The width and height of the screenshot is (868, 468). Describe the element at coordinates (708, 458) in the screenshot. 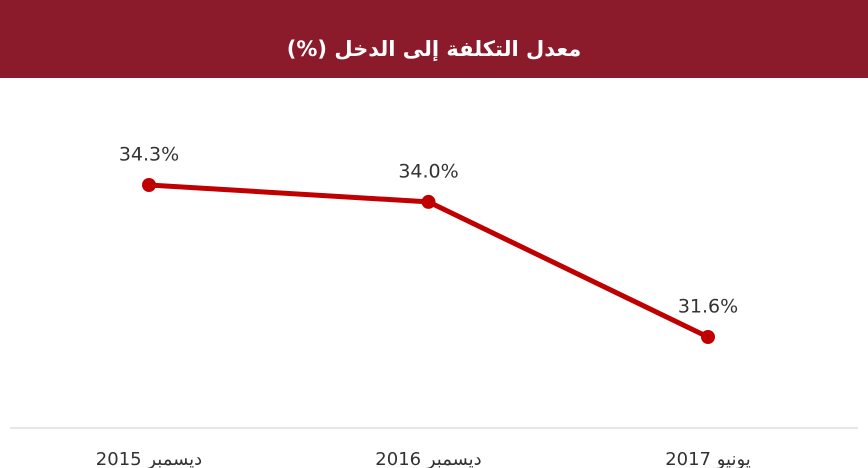

I see `x-tick-label: يونيو 2017` at that location.